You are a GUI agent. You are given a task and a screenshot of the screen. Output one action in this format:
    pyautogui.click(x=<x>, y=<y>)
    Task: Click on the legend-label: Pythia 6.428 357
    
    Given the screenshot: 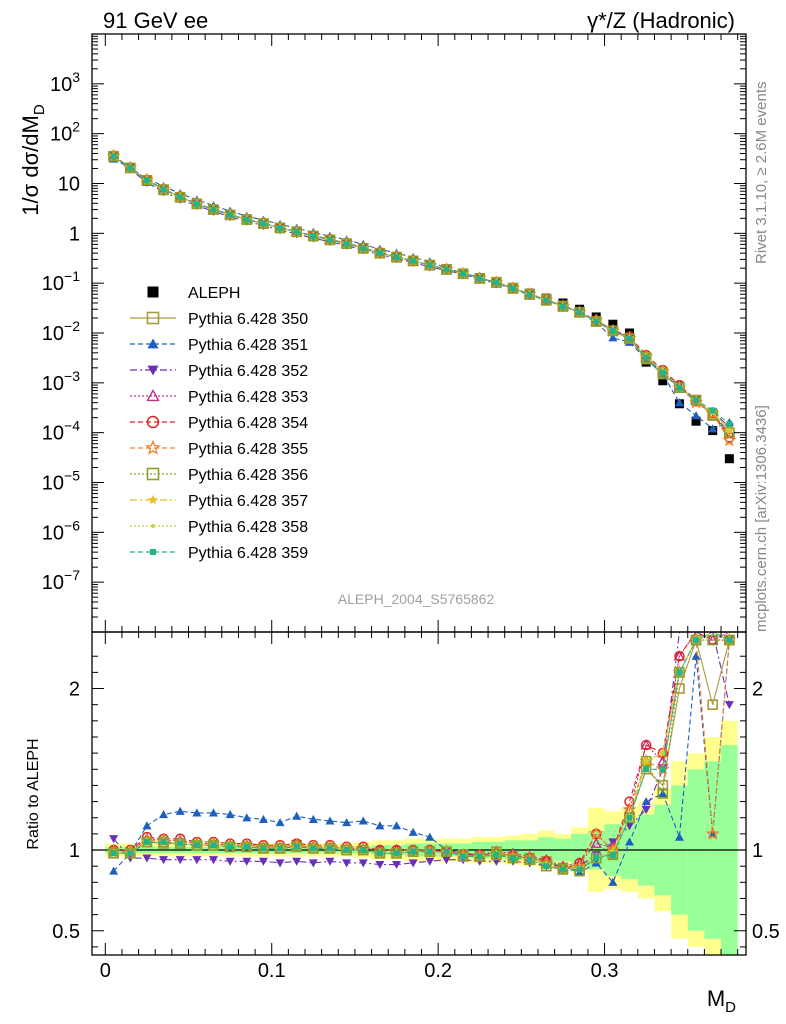 What is the action you would take?
    pyautogui.click(x=248, y=501)
    